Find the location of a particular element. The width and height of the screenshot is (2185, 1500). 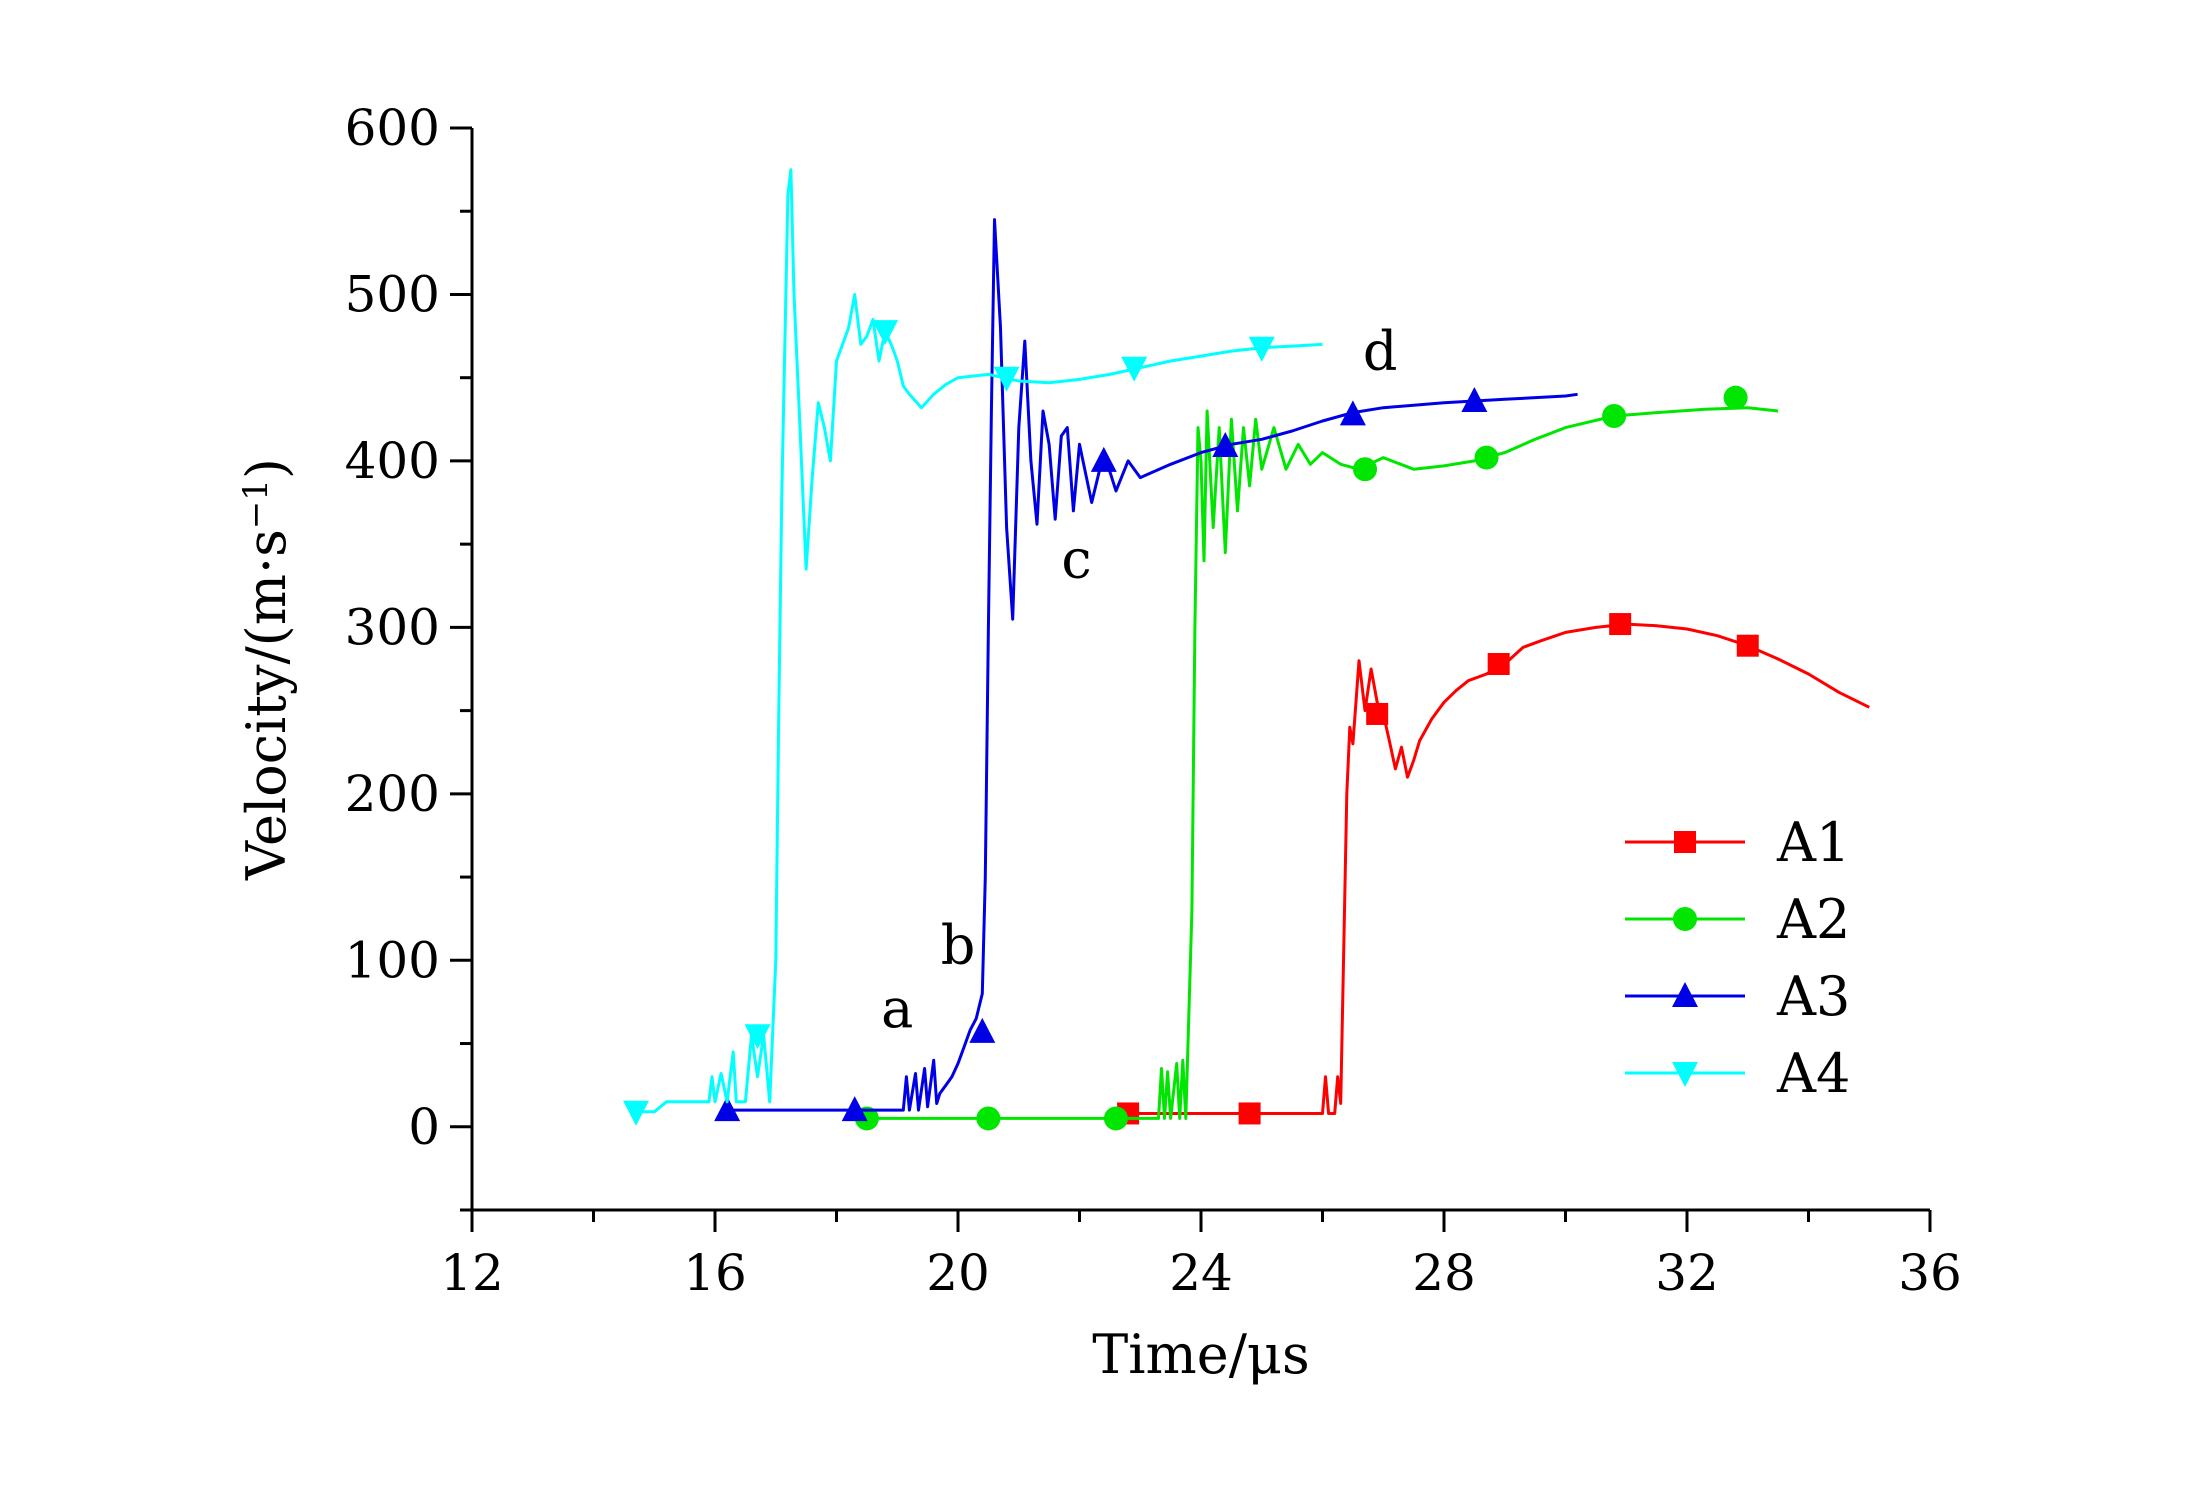

y-axis-title-superscript: −1 is located at coordinates (256, 504).